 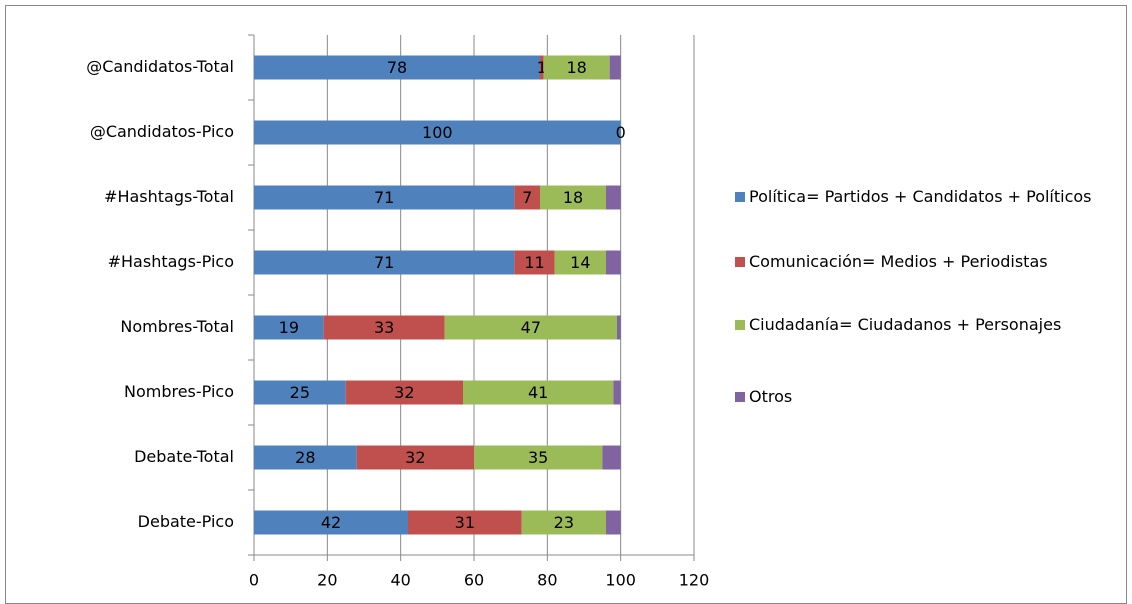 What do you see at coordinates (905, 324) in the screenshot?
I see `legend-label: Ciudadanía= Ciudadanos + Personajes` at bounding box center [905, 324].